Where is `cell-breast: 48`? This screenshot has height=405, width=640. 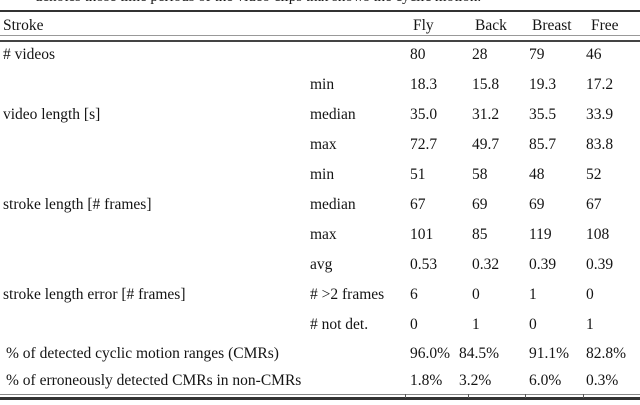 cell-breast: 48 is located at coordinates (537, 174).